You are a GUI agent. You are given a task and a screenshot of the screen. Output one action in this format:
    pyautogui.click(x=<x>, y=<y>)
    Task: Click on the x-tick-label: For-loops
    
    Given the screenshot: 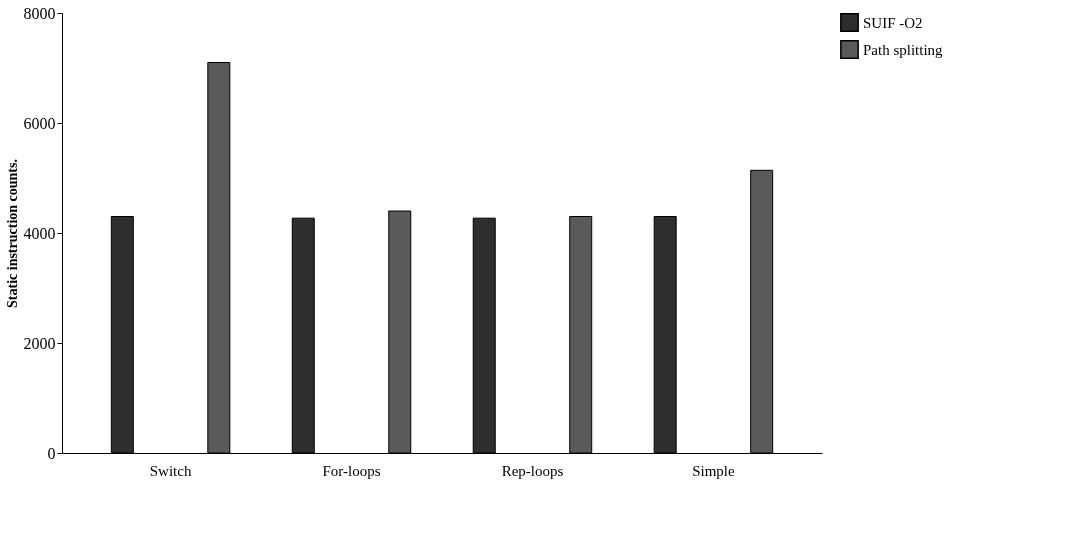 What is the action you would take?
    pyautogui.click(x=351, y=470)
    